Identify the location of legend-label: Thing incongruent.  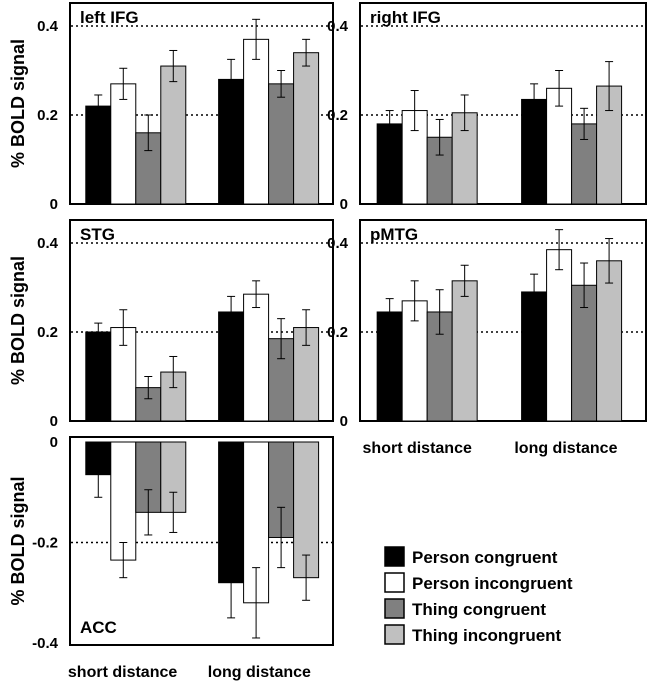
(487, 635).